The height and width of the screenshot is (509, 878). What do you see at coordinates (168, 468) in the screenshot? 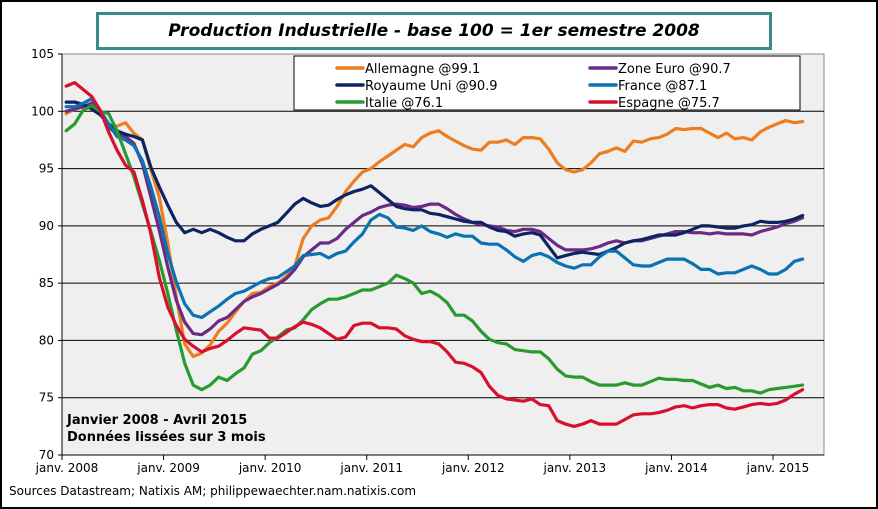
I see `x-tick-label: janv. 2009` at bounding box center [168, 468].